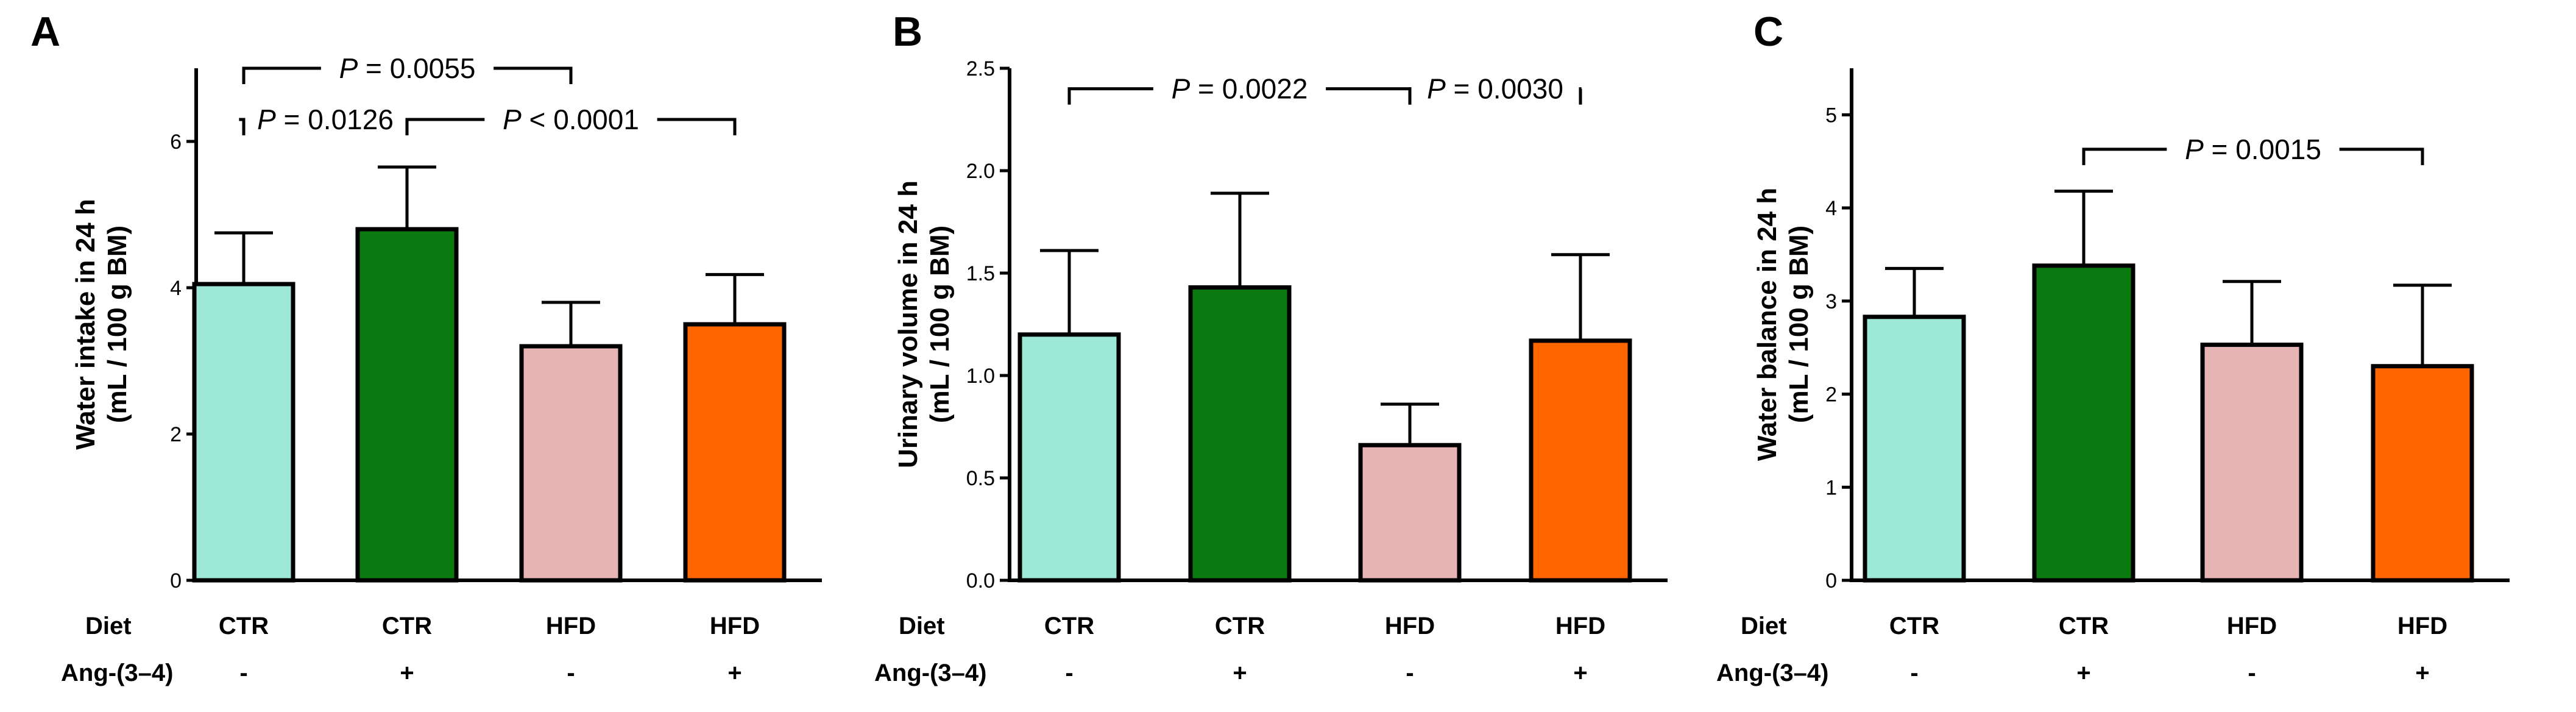  I want to click on p-value-label: P = 0.0055, so click(407, 68).